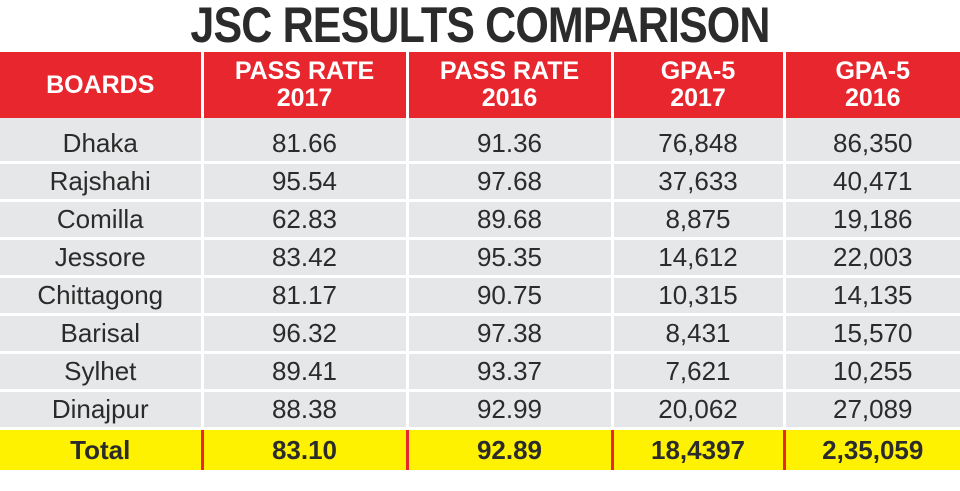 This screenshot has width=960, height=491. I want to click on table-row: Barisal 96.32 97.38 8,431 15,570, so click(480, 333).